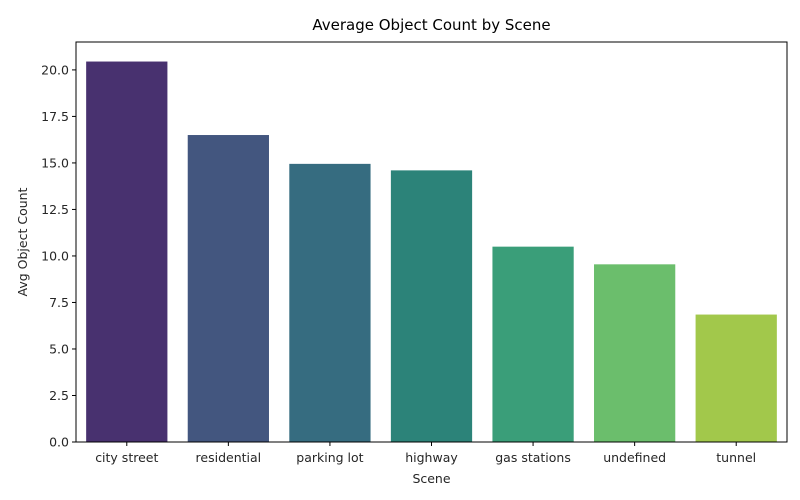 The height and width of the screenshot is (500, 800). What do you see at coordinates (59, 442) in the screenshot?
I see `y-tick-label: 0.0` at bounding box center [59, 442].